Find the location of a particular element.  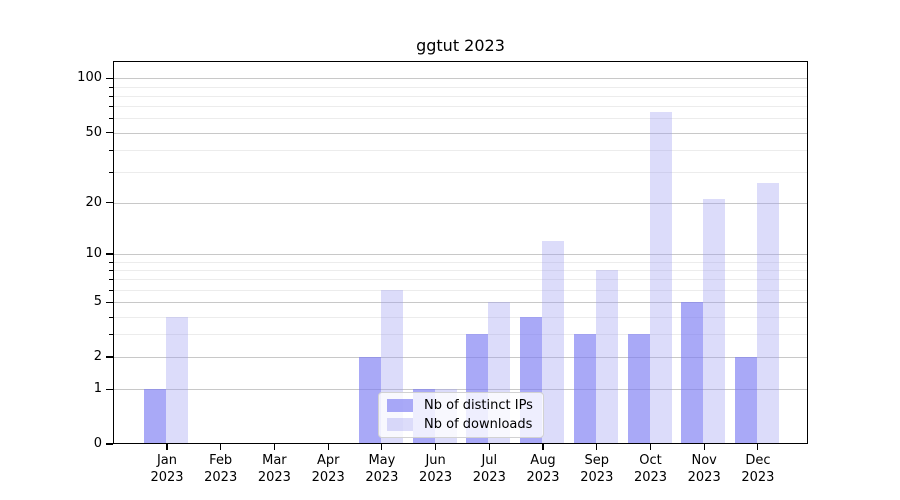

x-tick-jul is located at coordinates (489, 447).